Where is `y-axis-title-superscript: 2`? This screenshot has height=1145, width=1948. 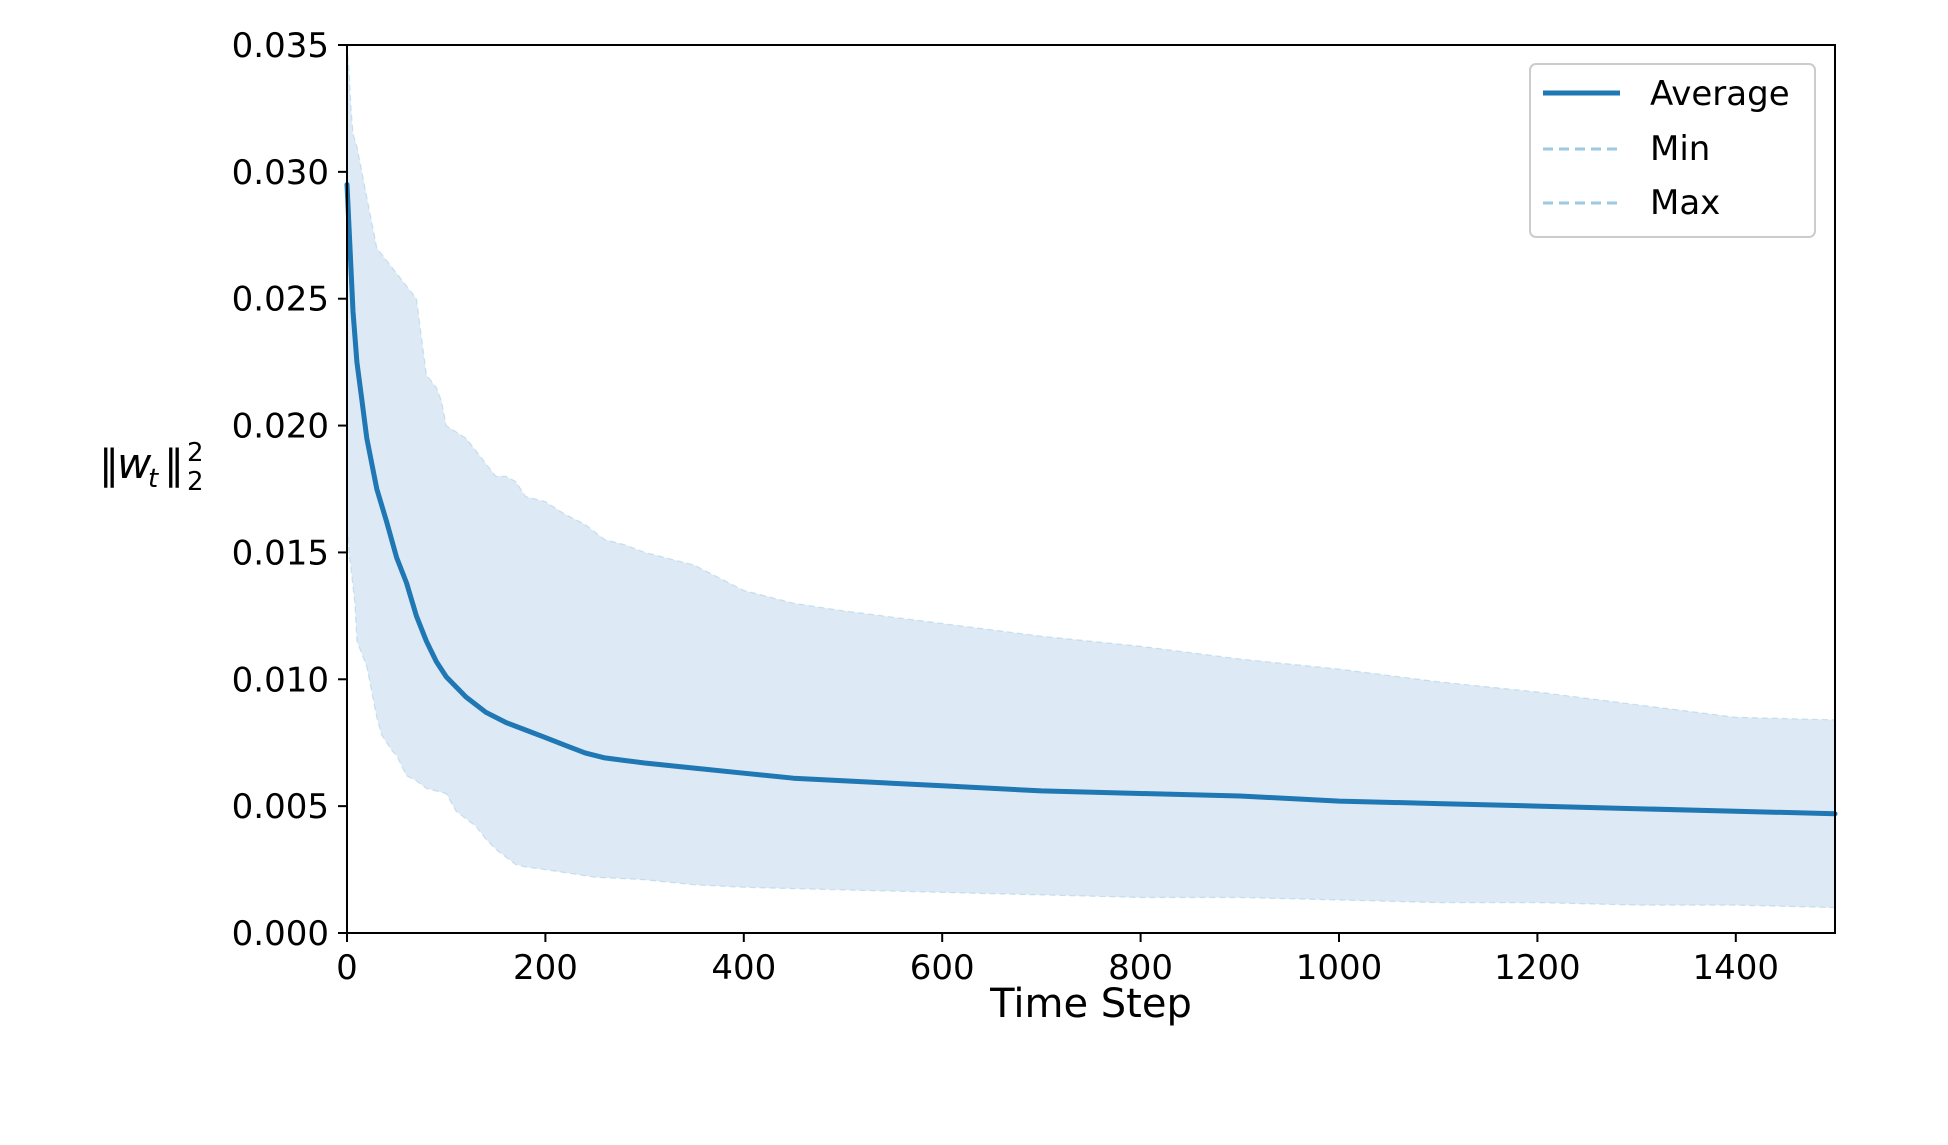
y-axis-title-superscript: 2 is located at coordinates (195, 453).